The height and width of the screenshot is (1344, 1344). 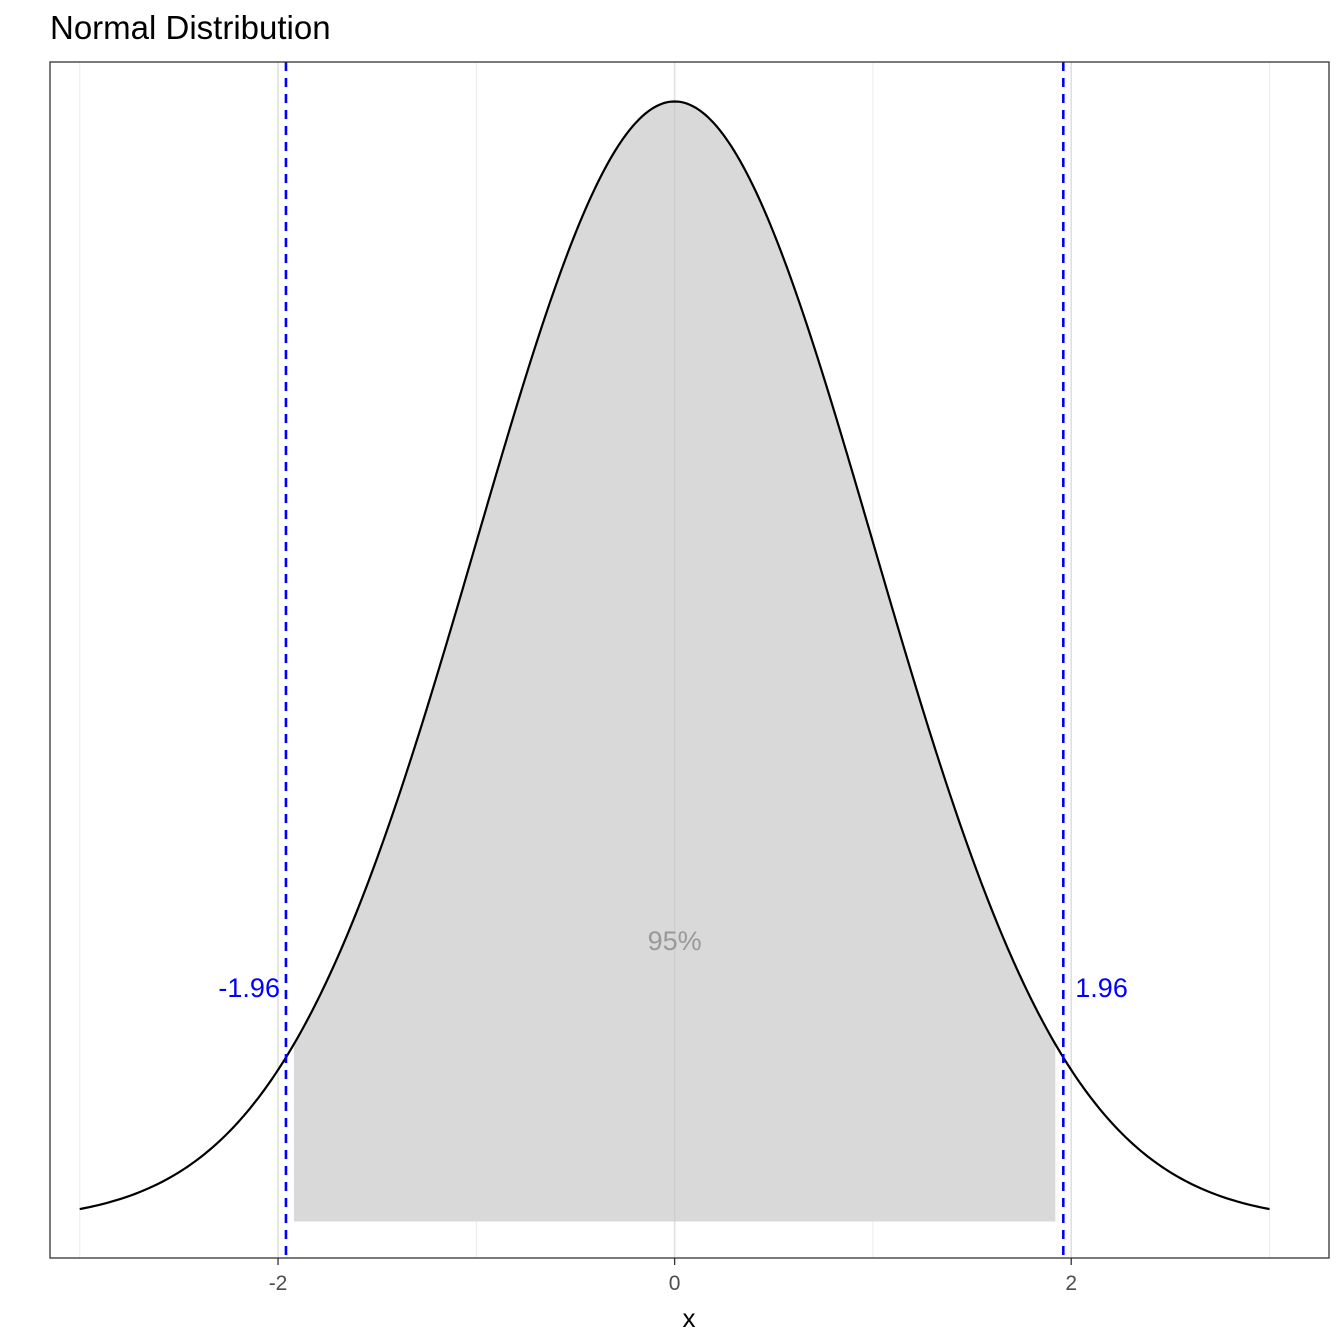 What do you see at coordinates (249, 988) in the screenshot?
I see `reference-label-left: -1.96` at bounding box center [249, 988].